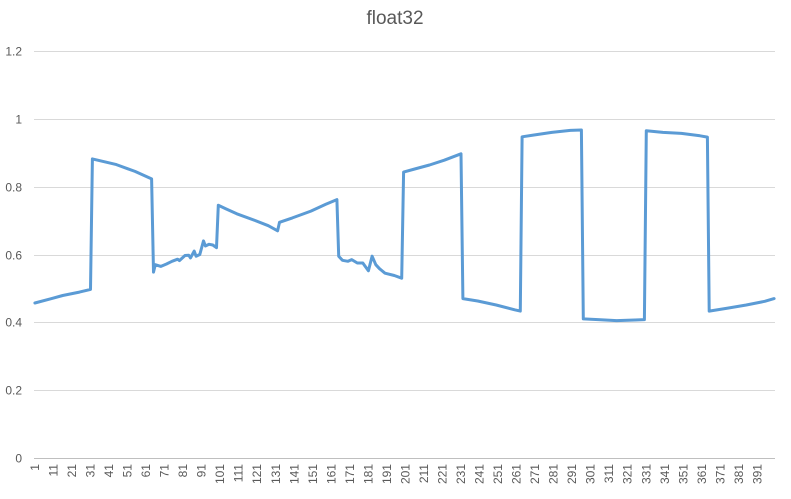 This screenshot has height=499, width=791. What do you see at coordinates (646, 474) in the screenshot?
I see `x-tick-label: 331` at bounding box center [646, 474].